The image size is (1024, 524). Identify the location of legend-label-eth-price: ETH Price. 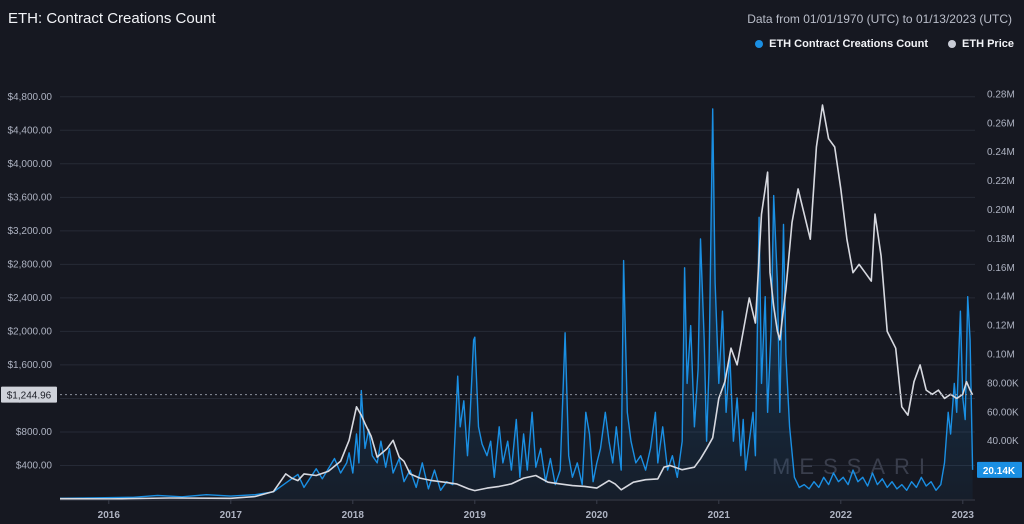
(988, 44).